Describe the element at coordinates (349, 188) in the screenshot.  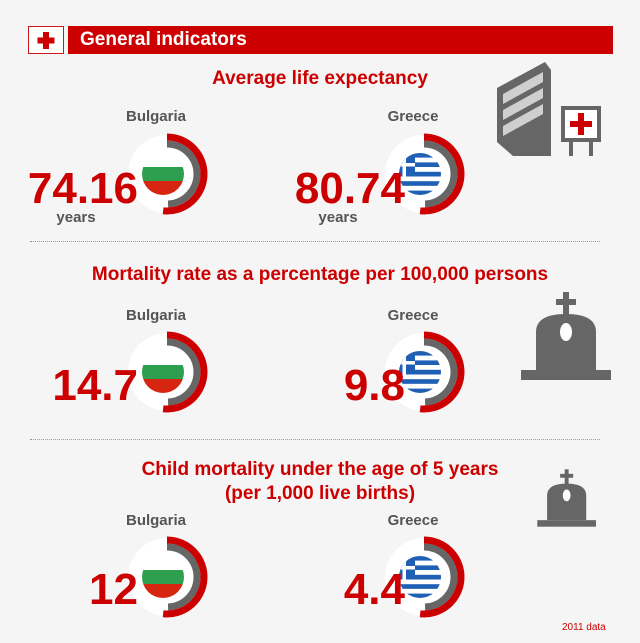
I see `value-greece-life-expectancy: 80.74` at that location.